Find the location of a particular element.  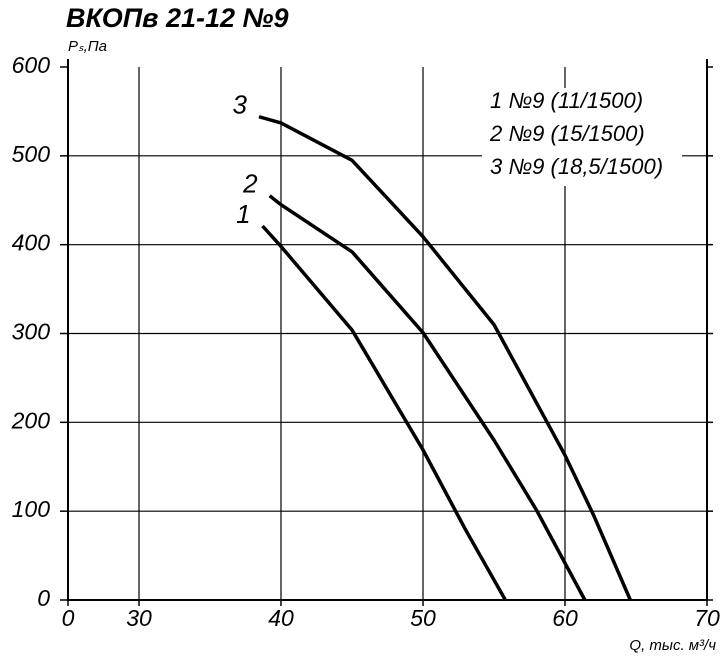

x-tick-label: 70 is located at coordinates (707, 618).